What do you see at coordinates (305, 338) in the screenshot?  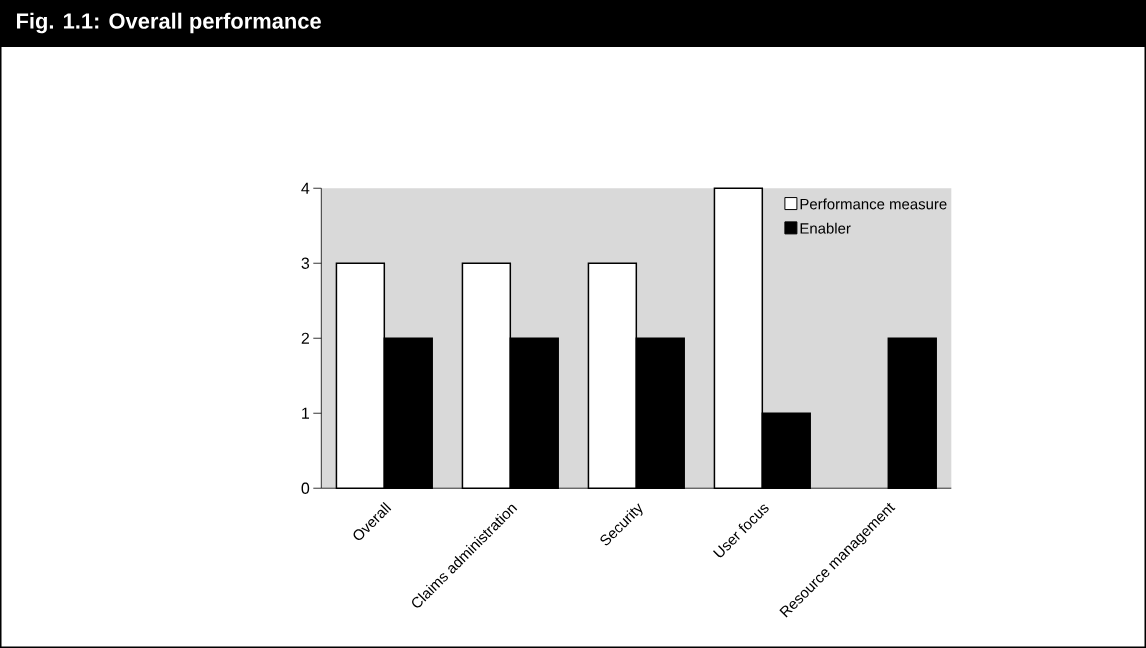 I see `y-tick-label: 2` at bounding box center [305, 338].